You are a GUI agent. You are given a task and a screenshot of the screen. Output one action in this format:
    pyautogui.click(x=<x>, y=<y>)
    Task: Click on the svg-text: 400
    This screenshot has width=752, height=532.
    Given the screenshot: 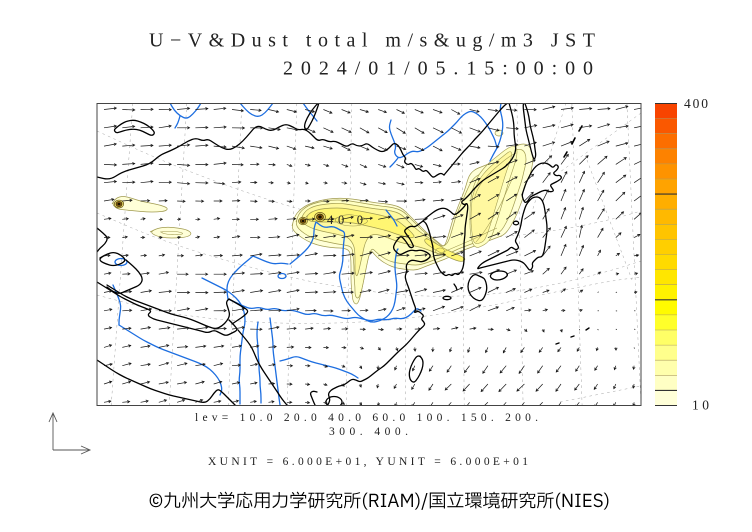 What is the action you would take?
    pyautogui.click(x=696, y=103)
    